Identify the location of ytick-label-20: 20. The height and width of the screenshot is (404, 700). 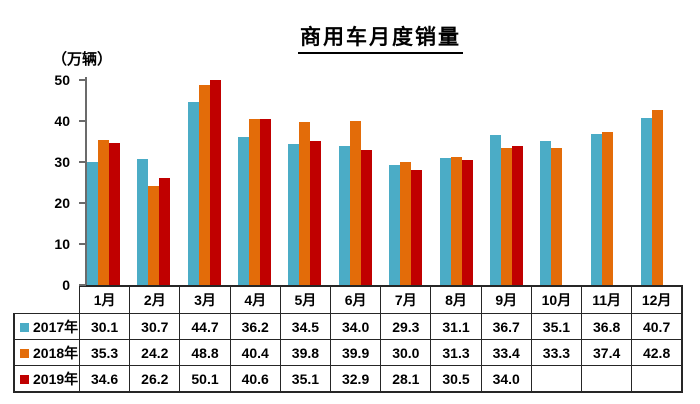
(62, 203).